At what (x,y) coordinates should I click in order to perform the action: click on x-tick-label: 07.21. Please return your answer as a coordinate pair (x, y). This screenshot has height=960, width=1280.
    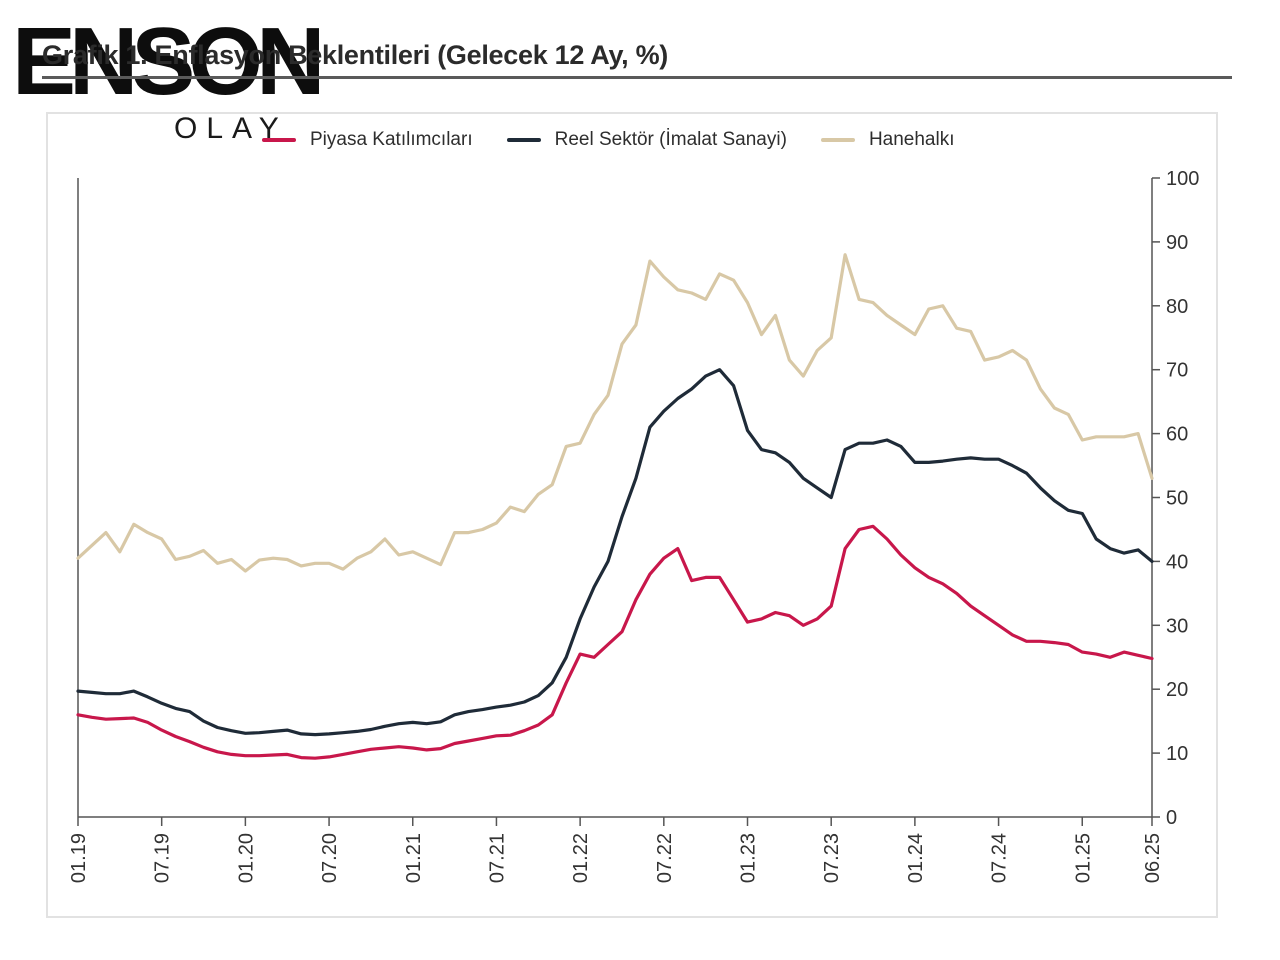
    Looking at the image, I should click on (497, 858).